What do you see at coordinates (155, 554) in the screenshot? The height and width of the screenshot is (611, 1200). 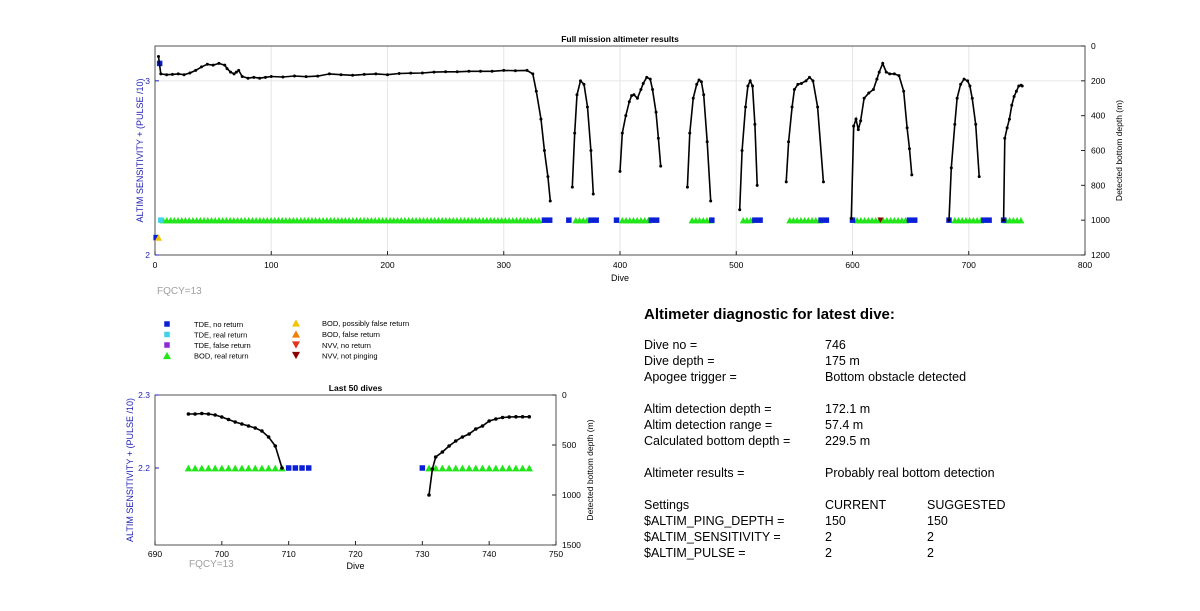 I see `x-tick-label: 690` at bounding box center [155, 554].